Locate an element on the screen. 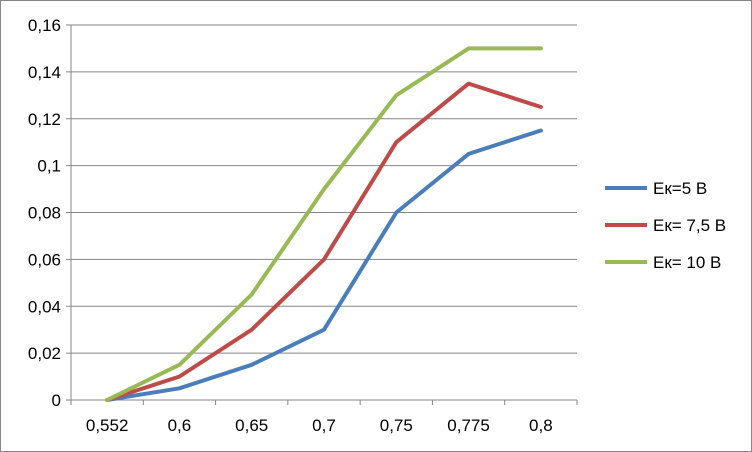 The image size is (752, 452). x-tick-label: 0,65 is located at coordinates (251, 425).